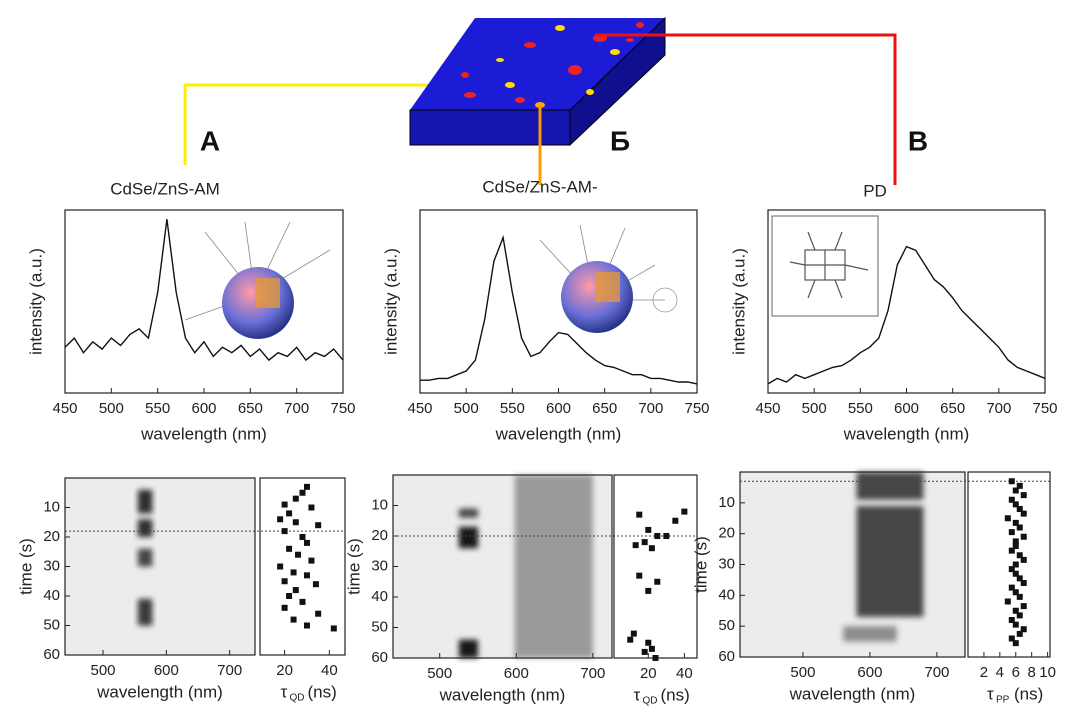  What do you see at coordinates (650, 701) in the screenshot?
I see `x-axis-label-sub: QD` at bounding box center [650, 701].